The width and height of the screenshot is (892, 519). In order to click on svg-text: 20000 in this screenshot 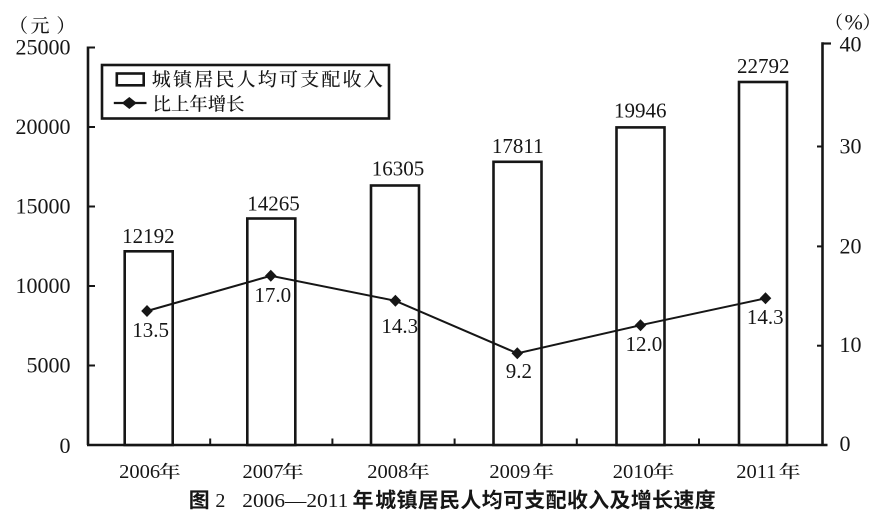, I will do `click(43, 126)`.